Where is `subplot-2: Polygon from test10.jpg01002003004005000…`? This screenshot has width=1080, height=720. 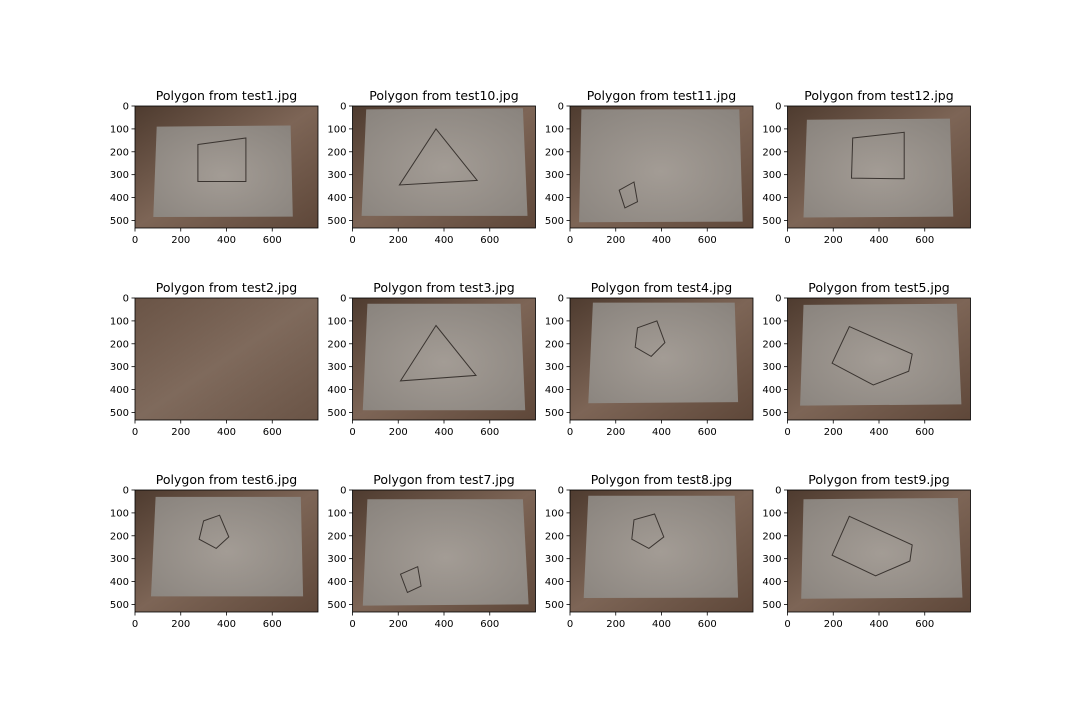 subplot-2: Polygon from test10.jpg01002003004005000… is located at coordinates (431, 167).